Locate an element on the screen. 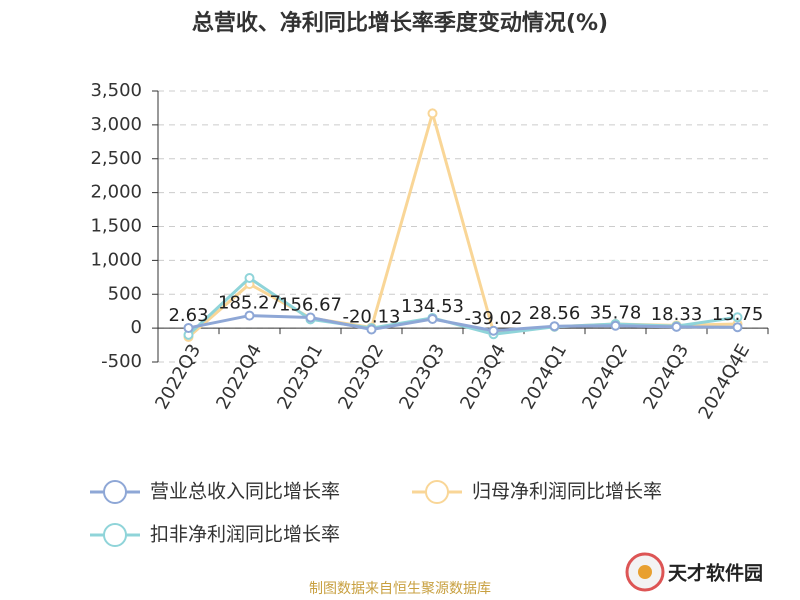 The image size is (800, 600). data-label: 2.63 is located at coordinates (188, 315).